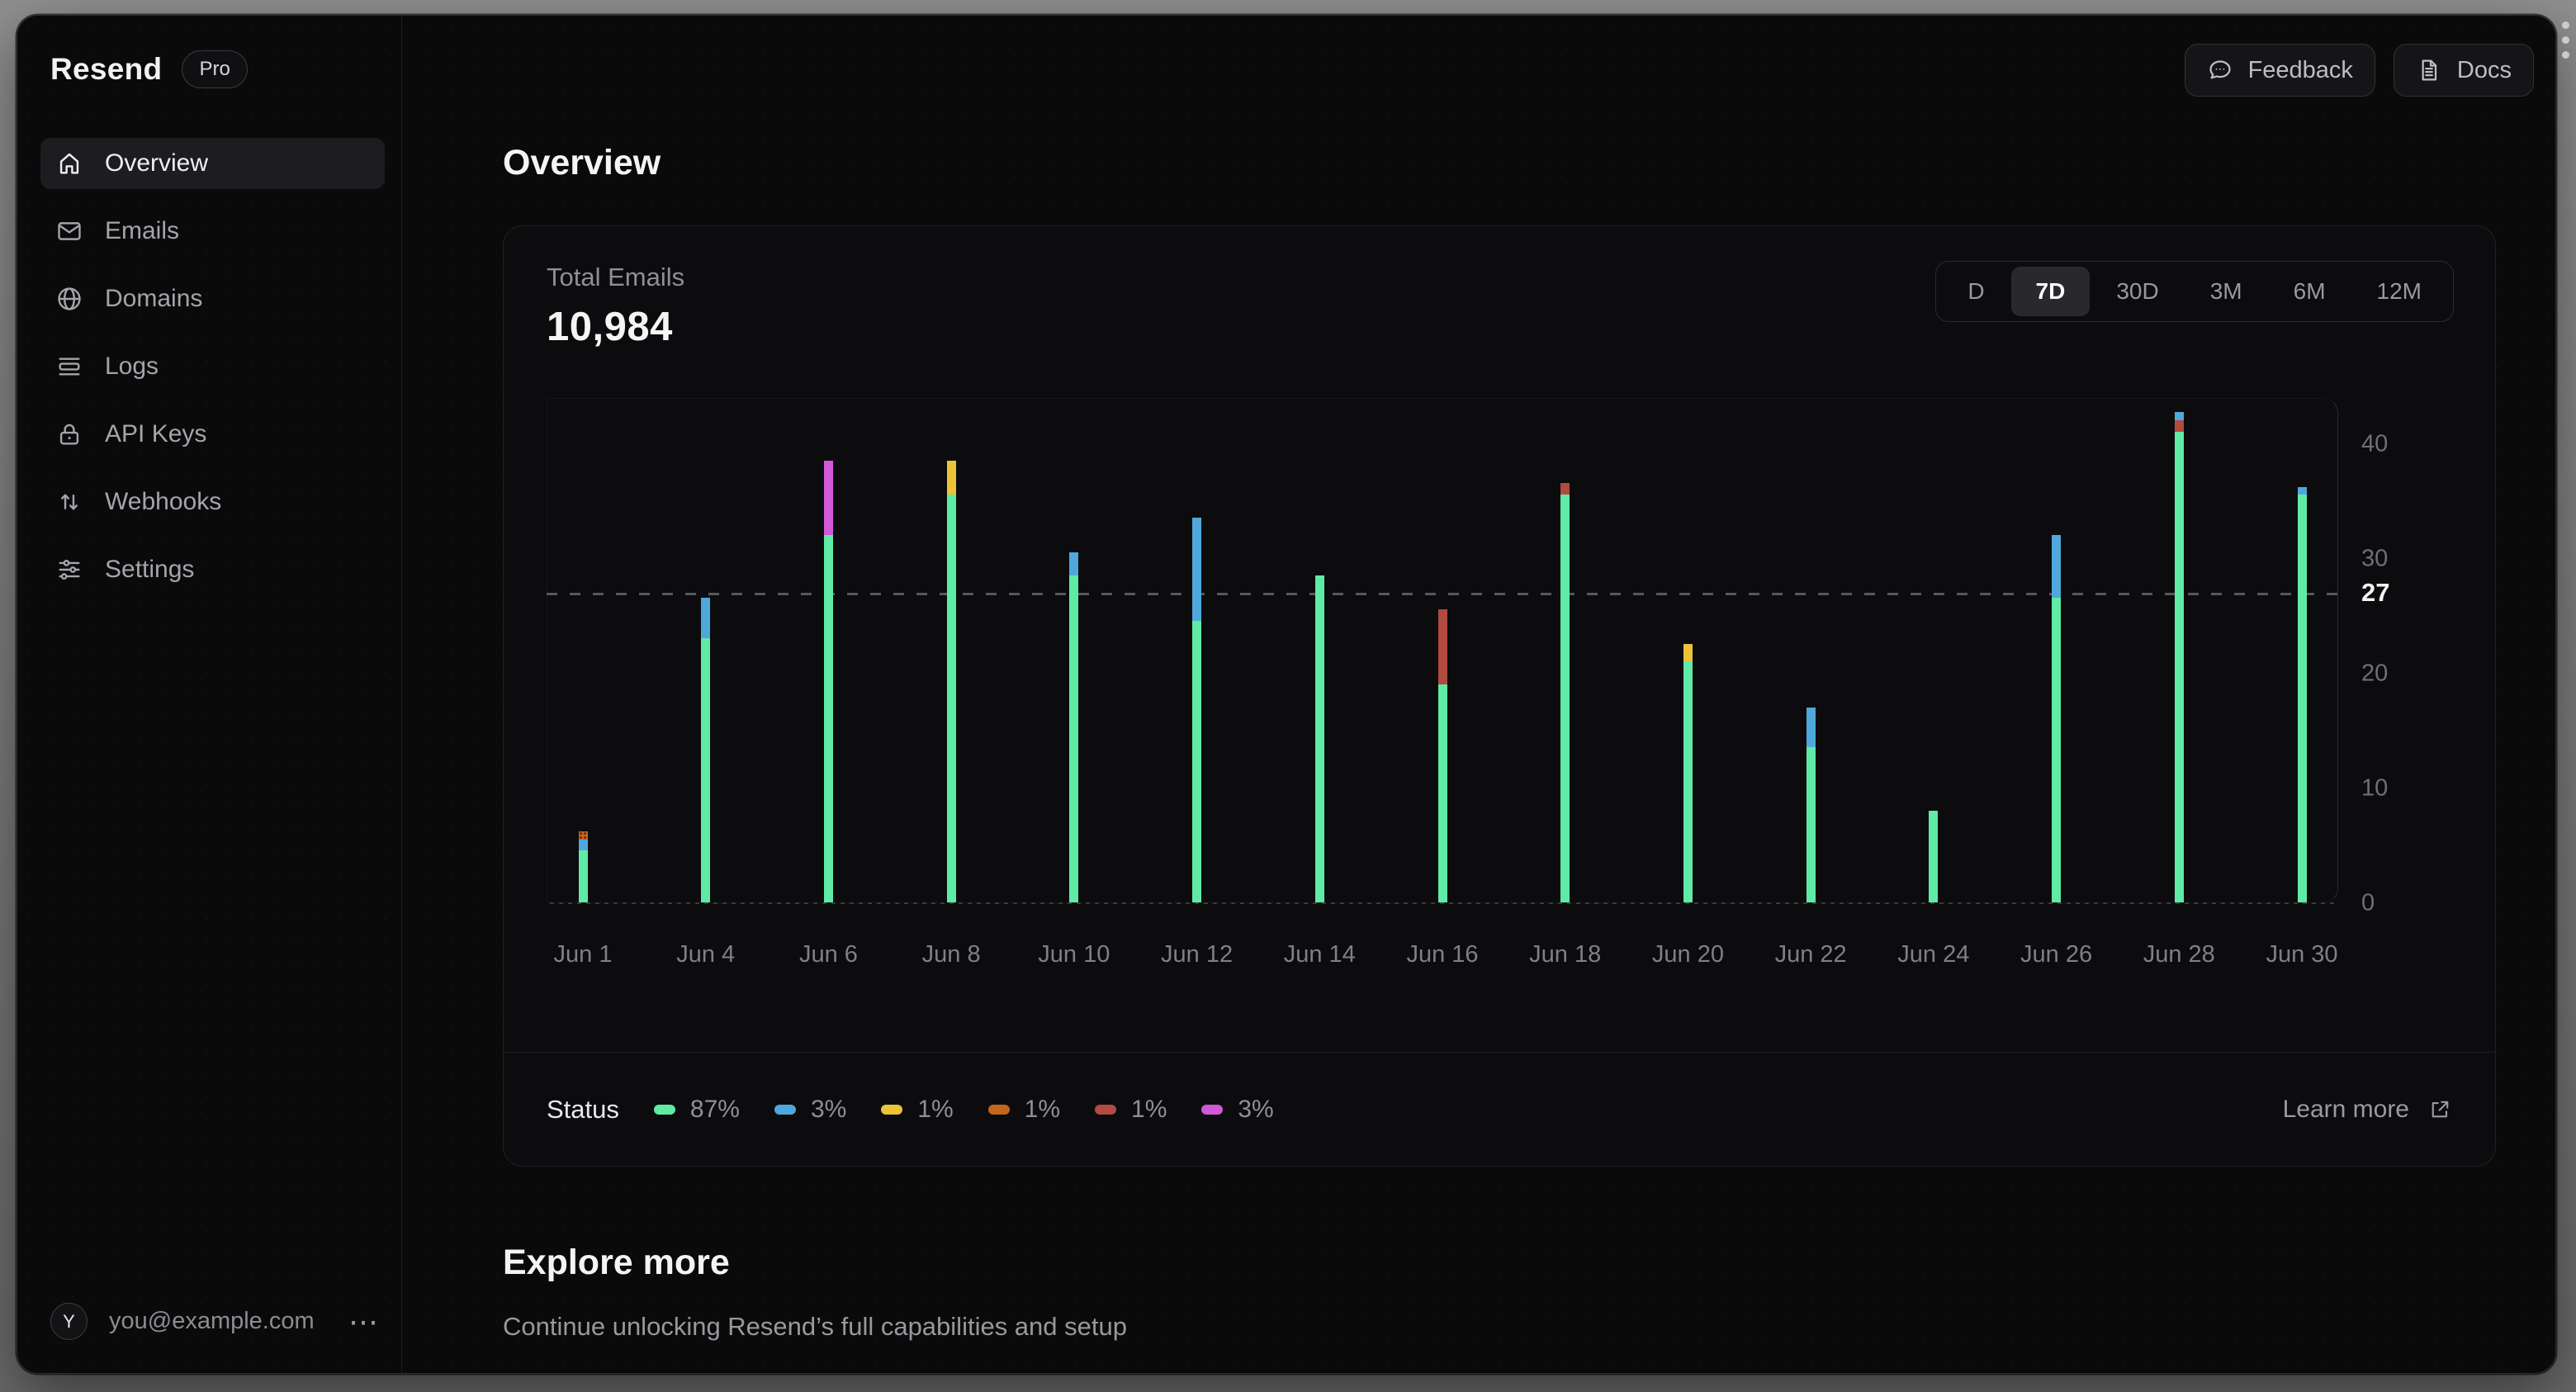  Describe the element at coordinates (1442, 954) in the screenshot. I see `x-tick-label: Jun 16` at that location.